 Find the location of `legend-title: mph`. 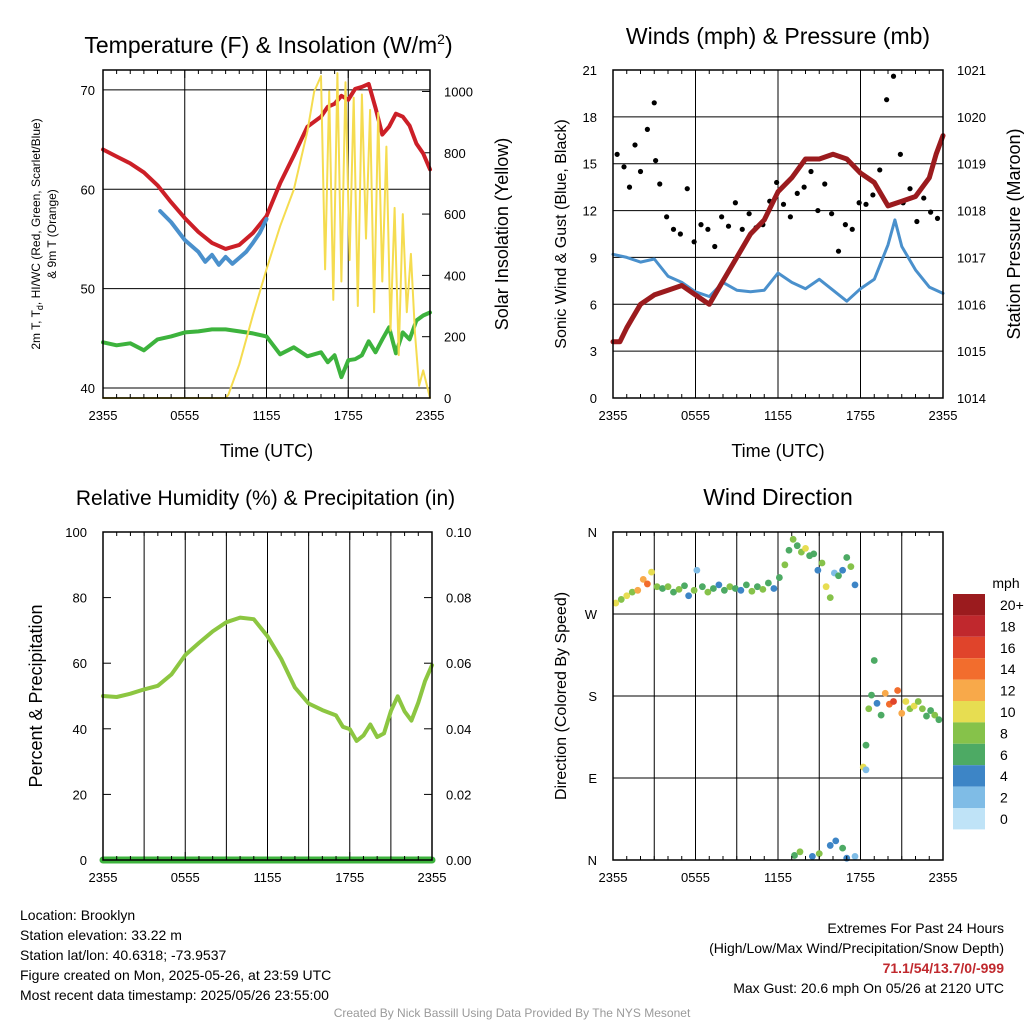

legend-title: mph is located at coordinates (1005, 583).